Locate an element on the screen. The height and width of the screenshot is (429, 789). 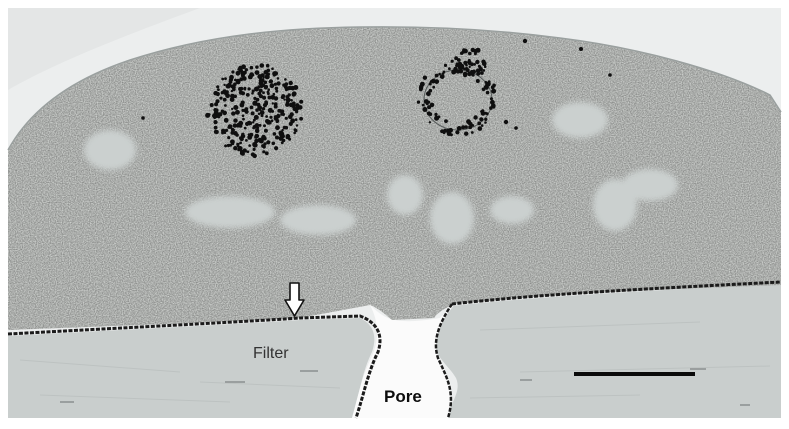
scale-bar is located at coordinates (634, 374).